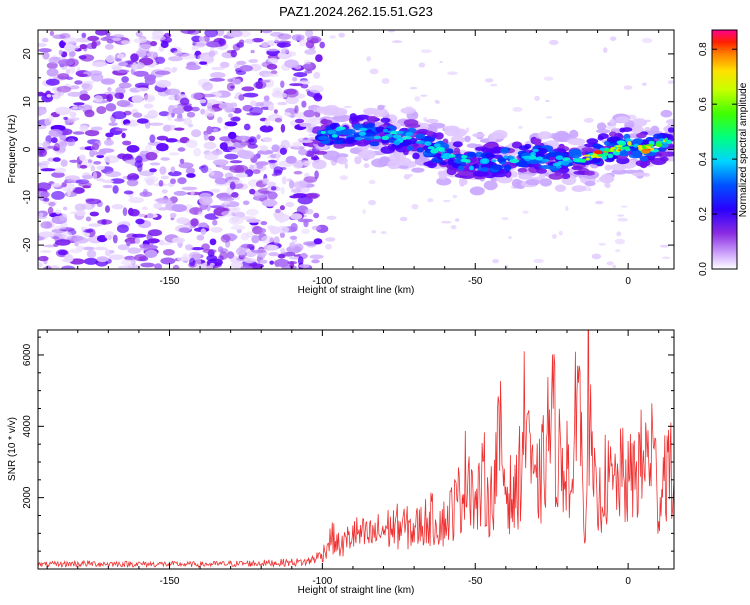 The image size is (750, 605). Describe the element at coordinates (12, 149) in the screenshot. I see `spectrogram-y-axis-label: Frequency (Hz)` at that location.